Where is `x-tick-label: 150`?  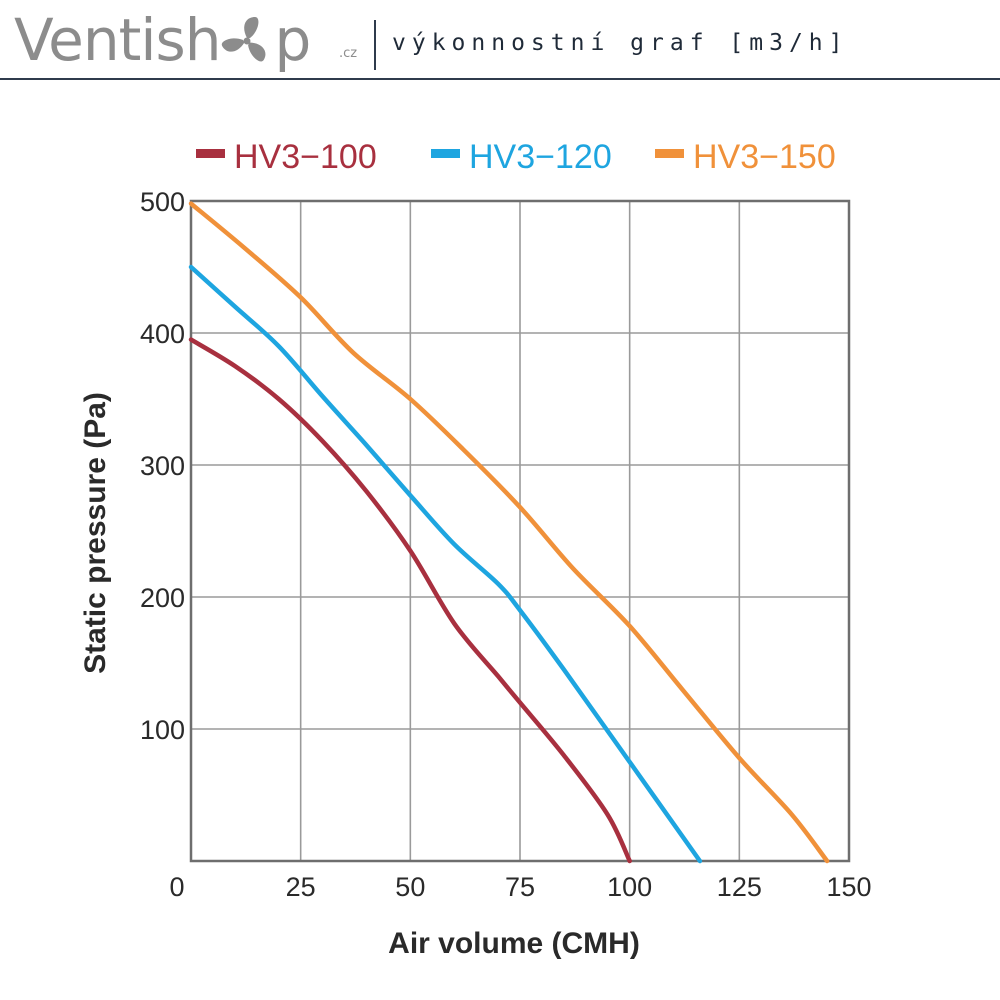 x-tick-label: 150 is located at coordinates (848, 887).